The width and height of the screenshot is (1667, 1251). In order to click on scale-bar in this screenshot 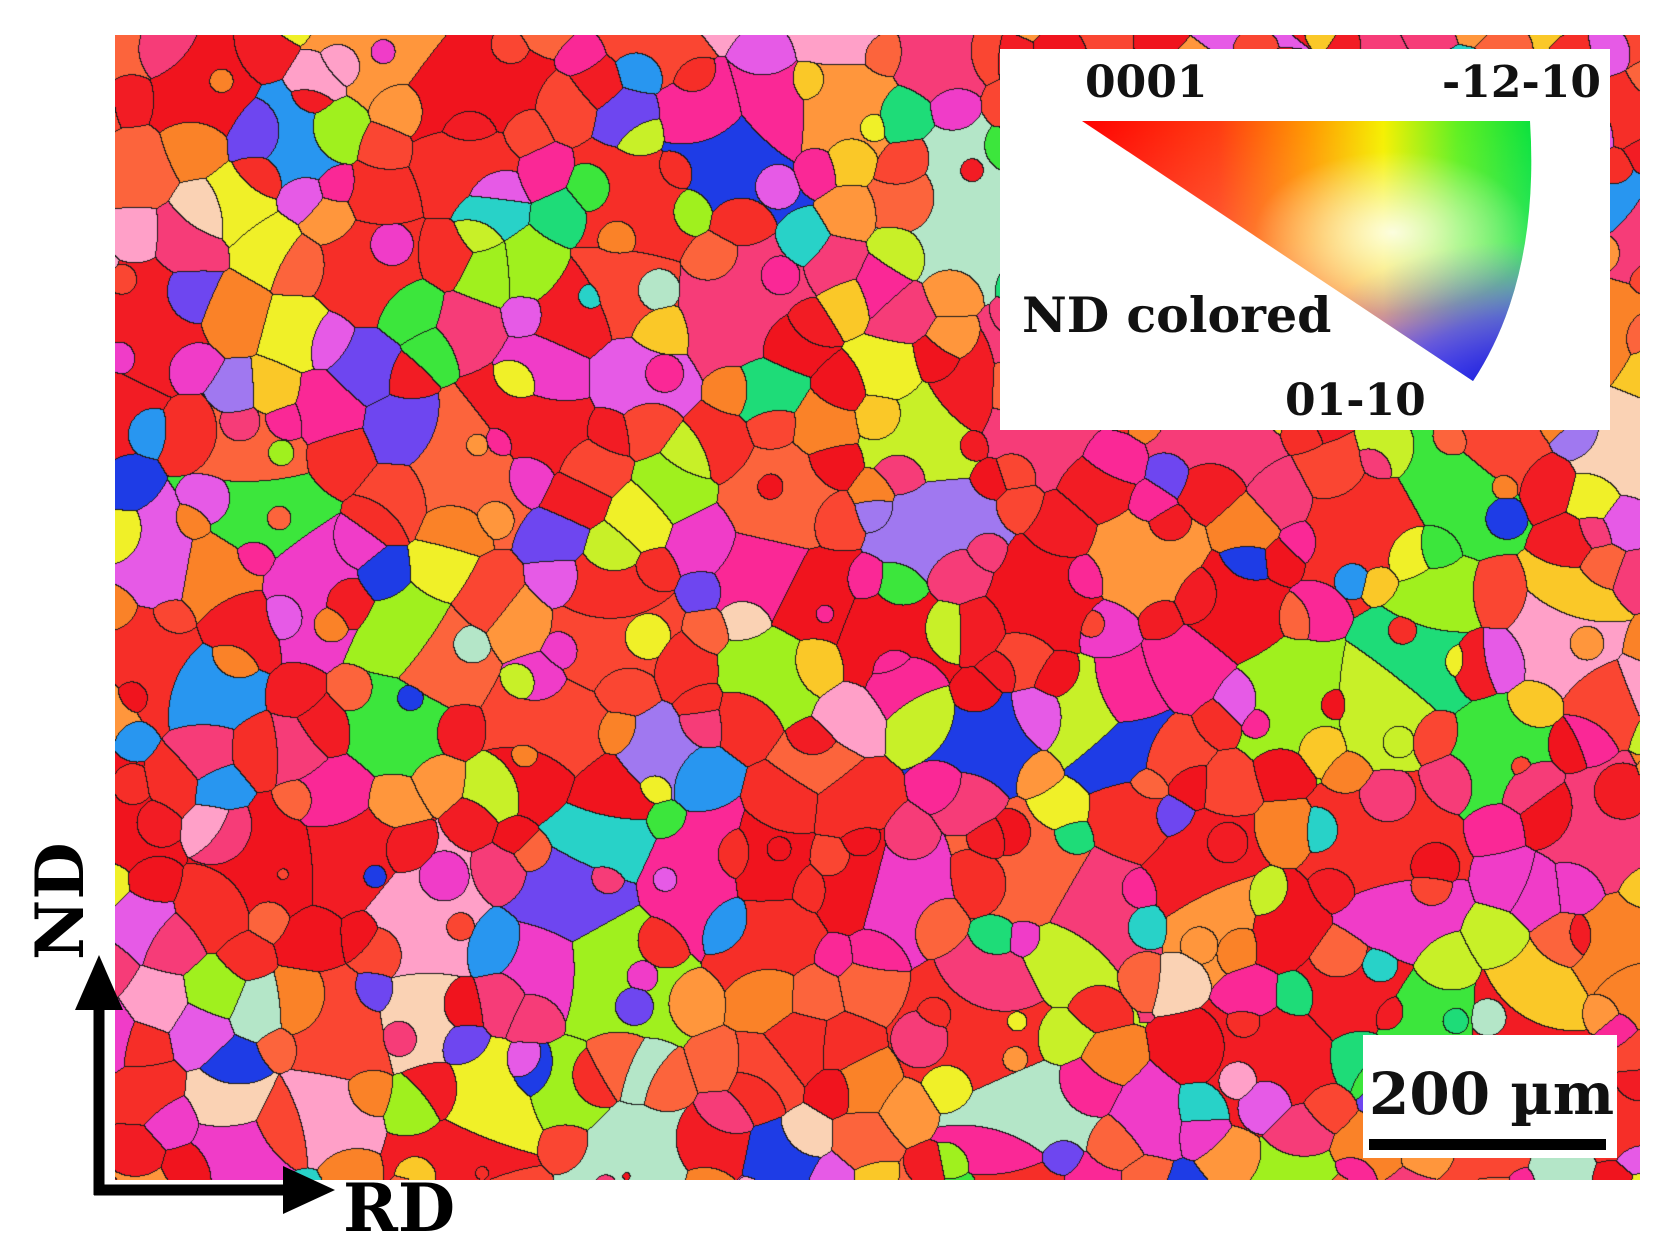, I will do `click(1487, 1144)`.